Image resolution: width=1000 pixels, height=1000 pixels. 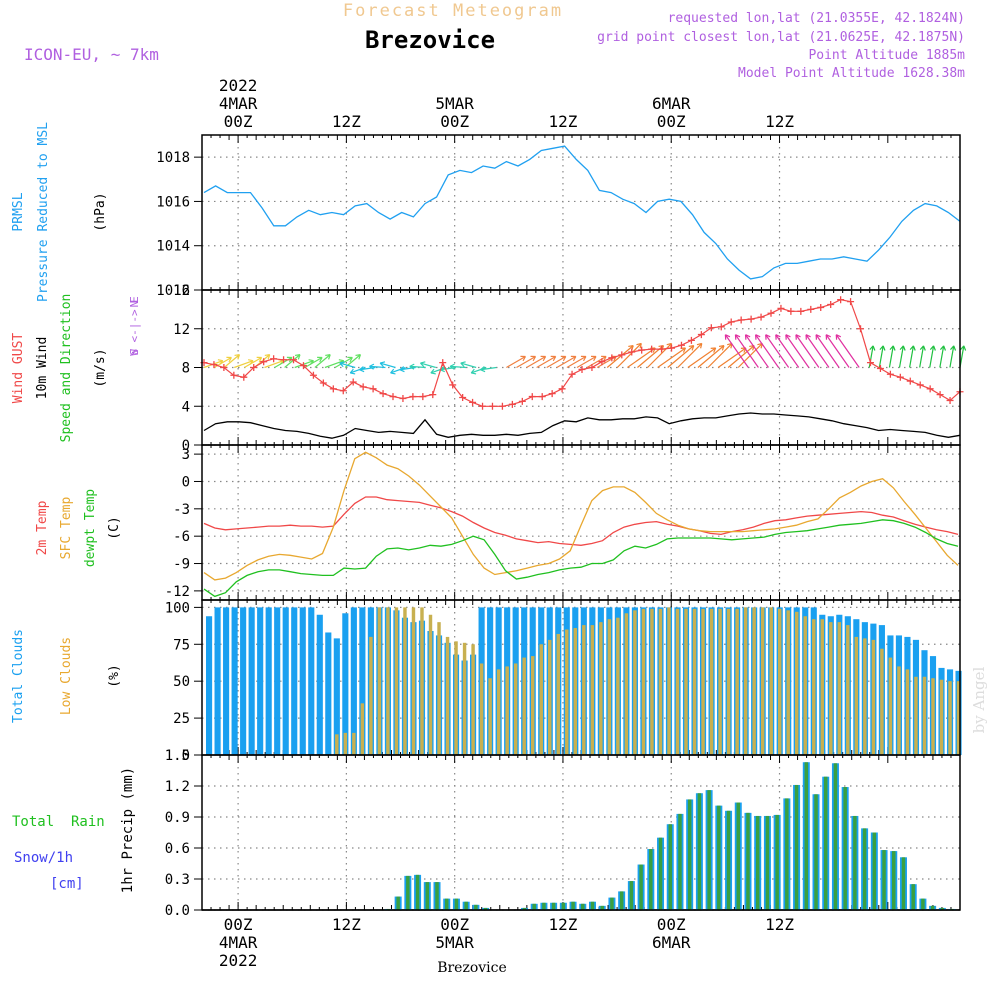 I want to click on bottom-time-label: 00Z, so click(x=671, y=924).